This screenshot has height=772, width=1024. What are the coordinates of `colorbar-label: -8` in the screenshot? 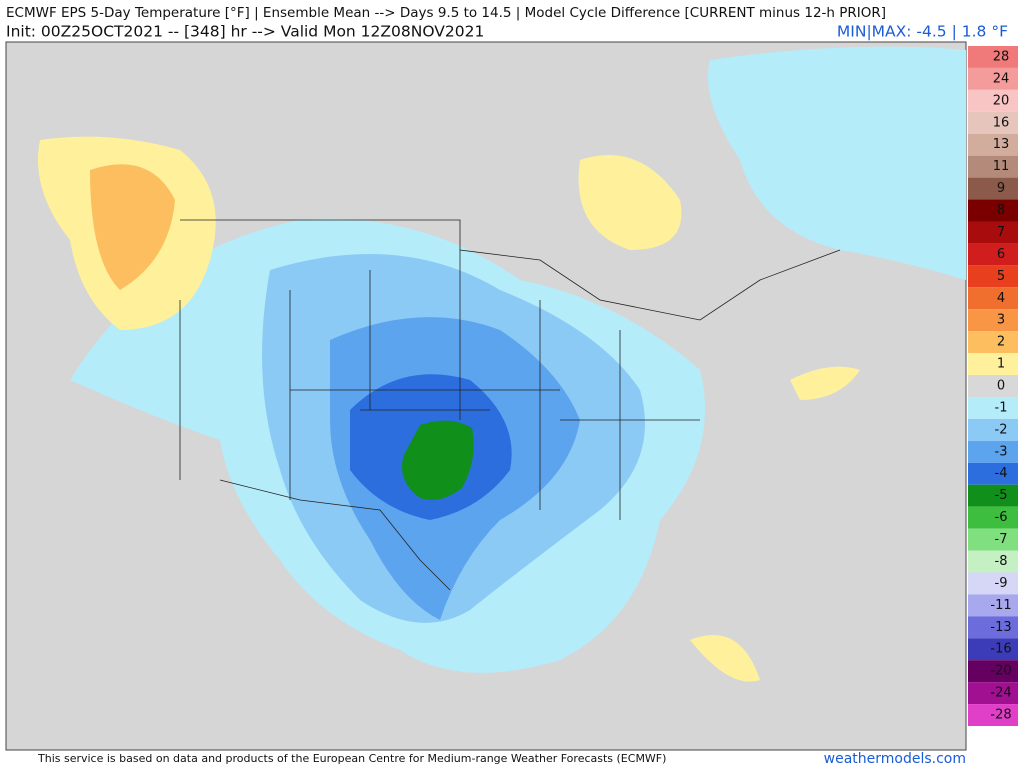 It's located at (1001, 561).